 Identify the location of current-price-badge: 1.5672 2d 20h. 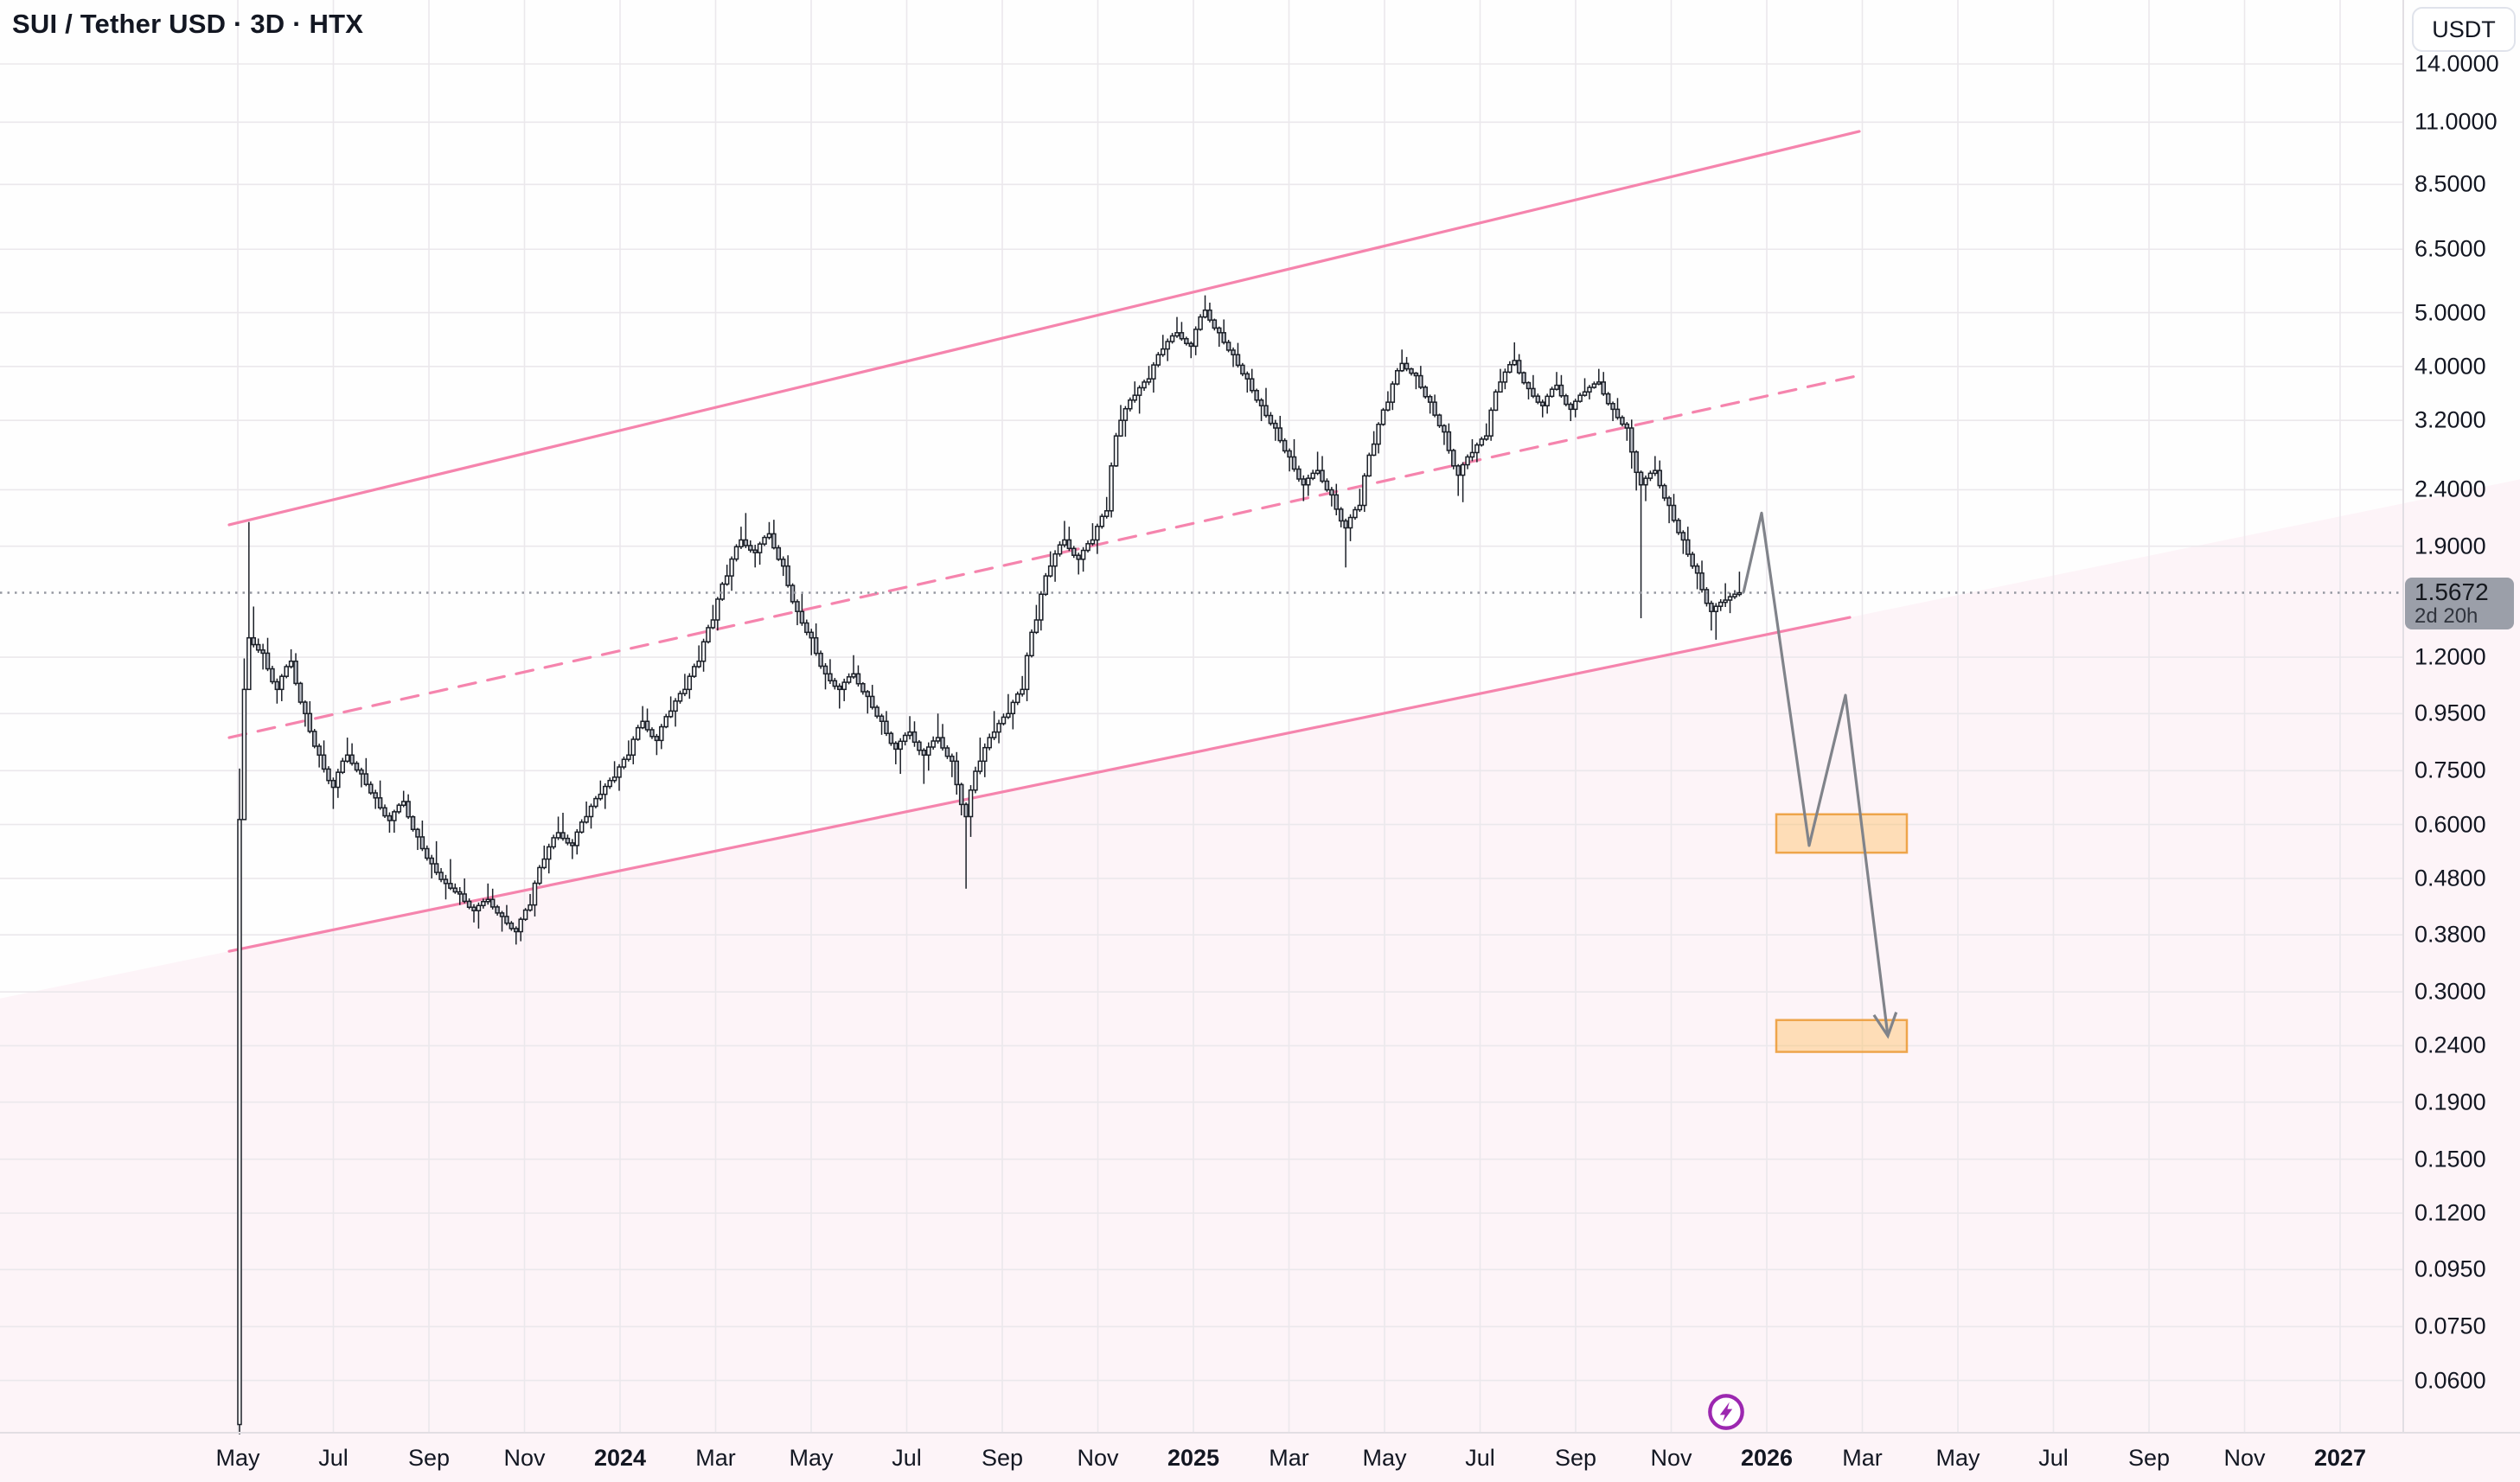
(2460, 603).